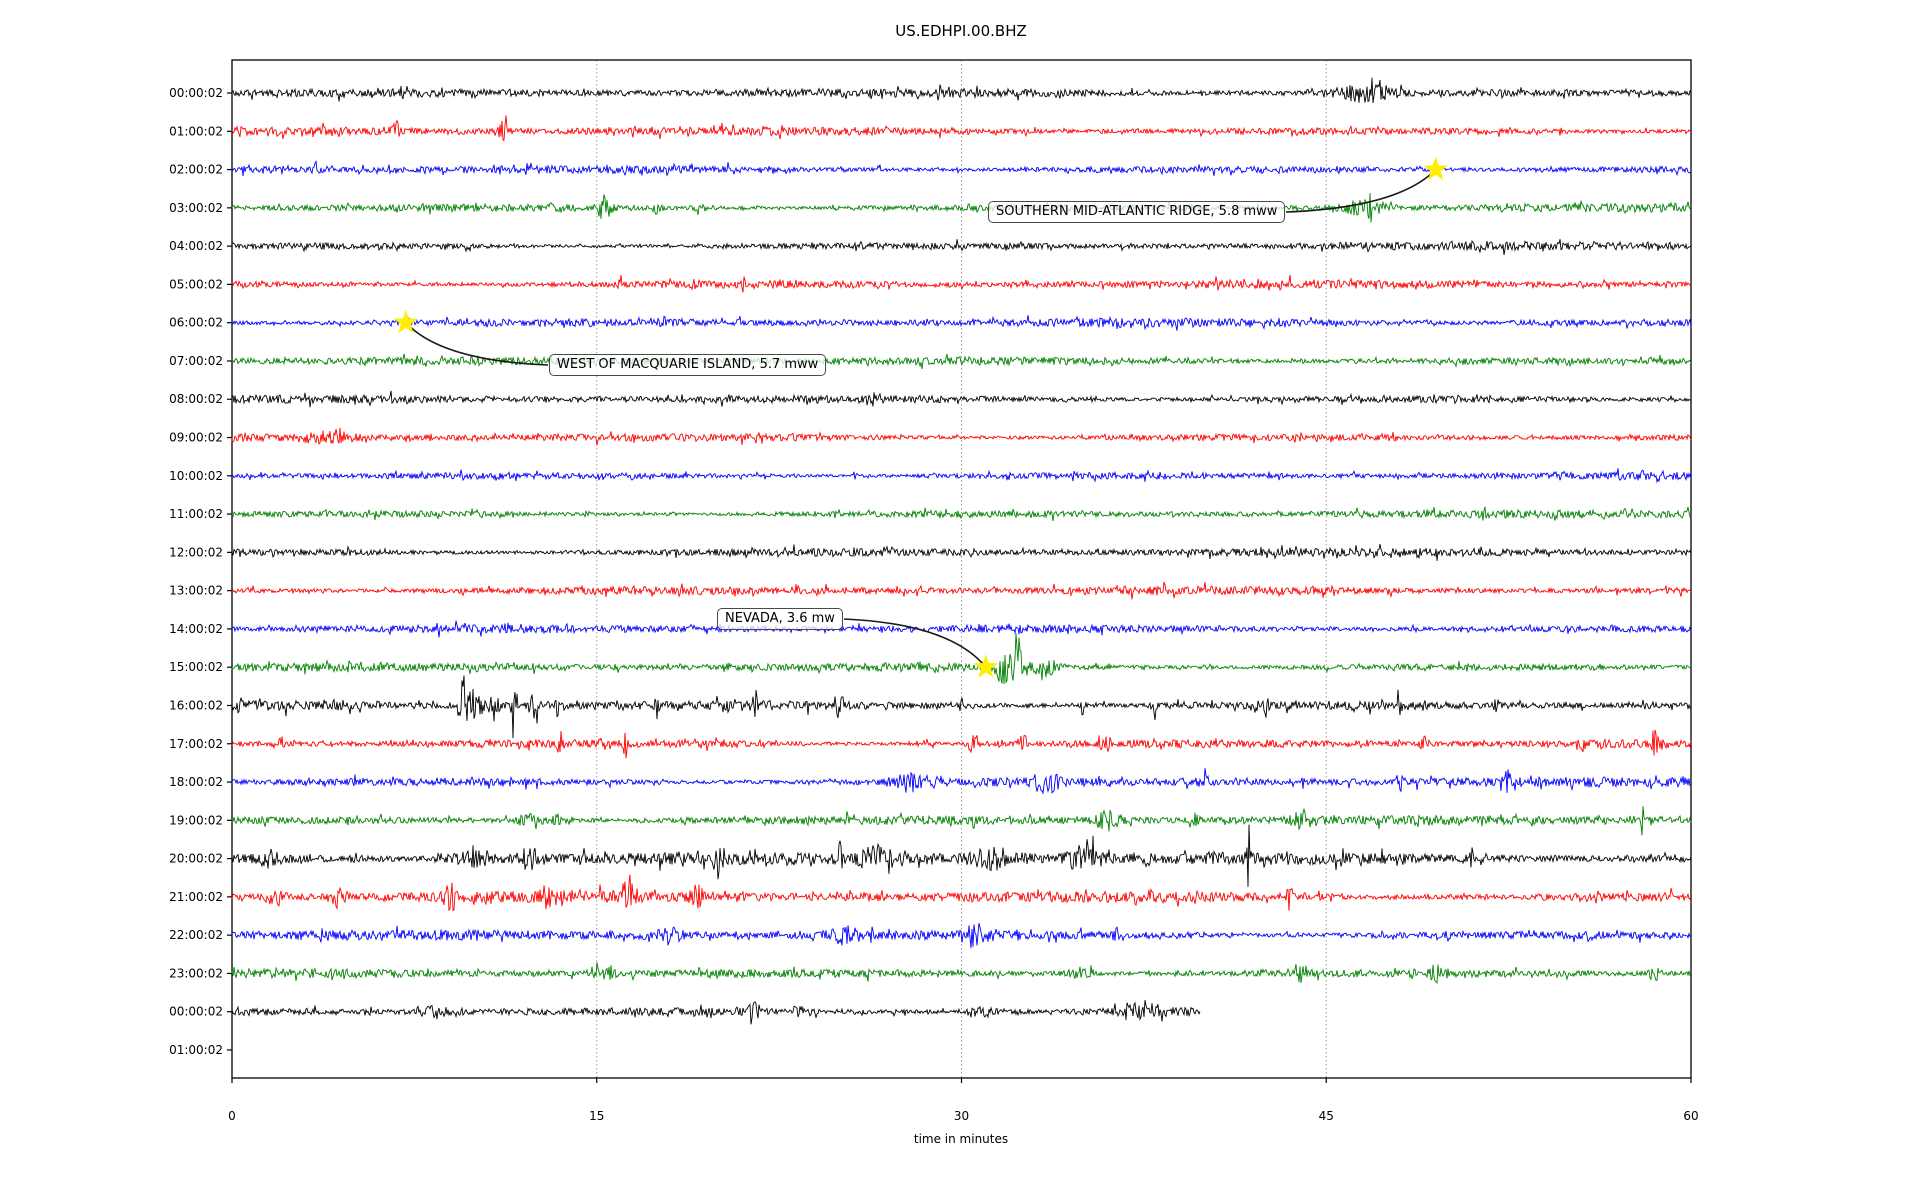 The image size is (1920, 1200). Describe the element at coordinates (196, 170) in the screenshot. I see `row-time-label: 02:00:02` at that location.